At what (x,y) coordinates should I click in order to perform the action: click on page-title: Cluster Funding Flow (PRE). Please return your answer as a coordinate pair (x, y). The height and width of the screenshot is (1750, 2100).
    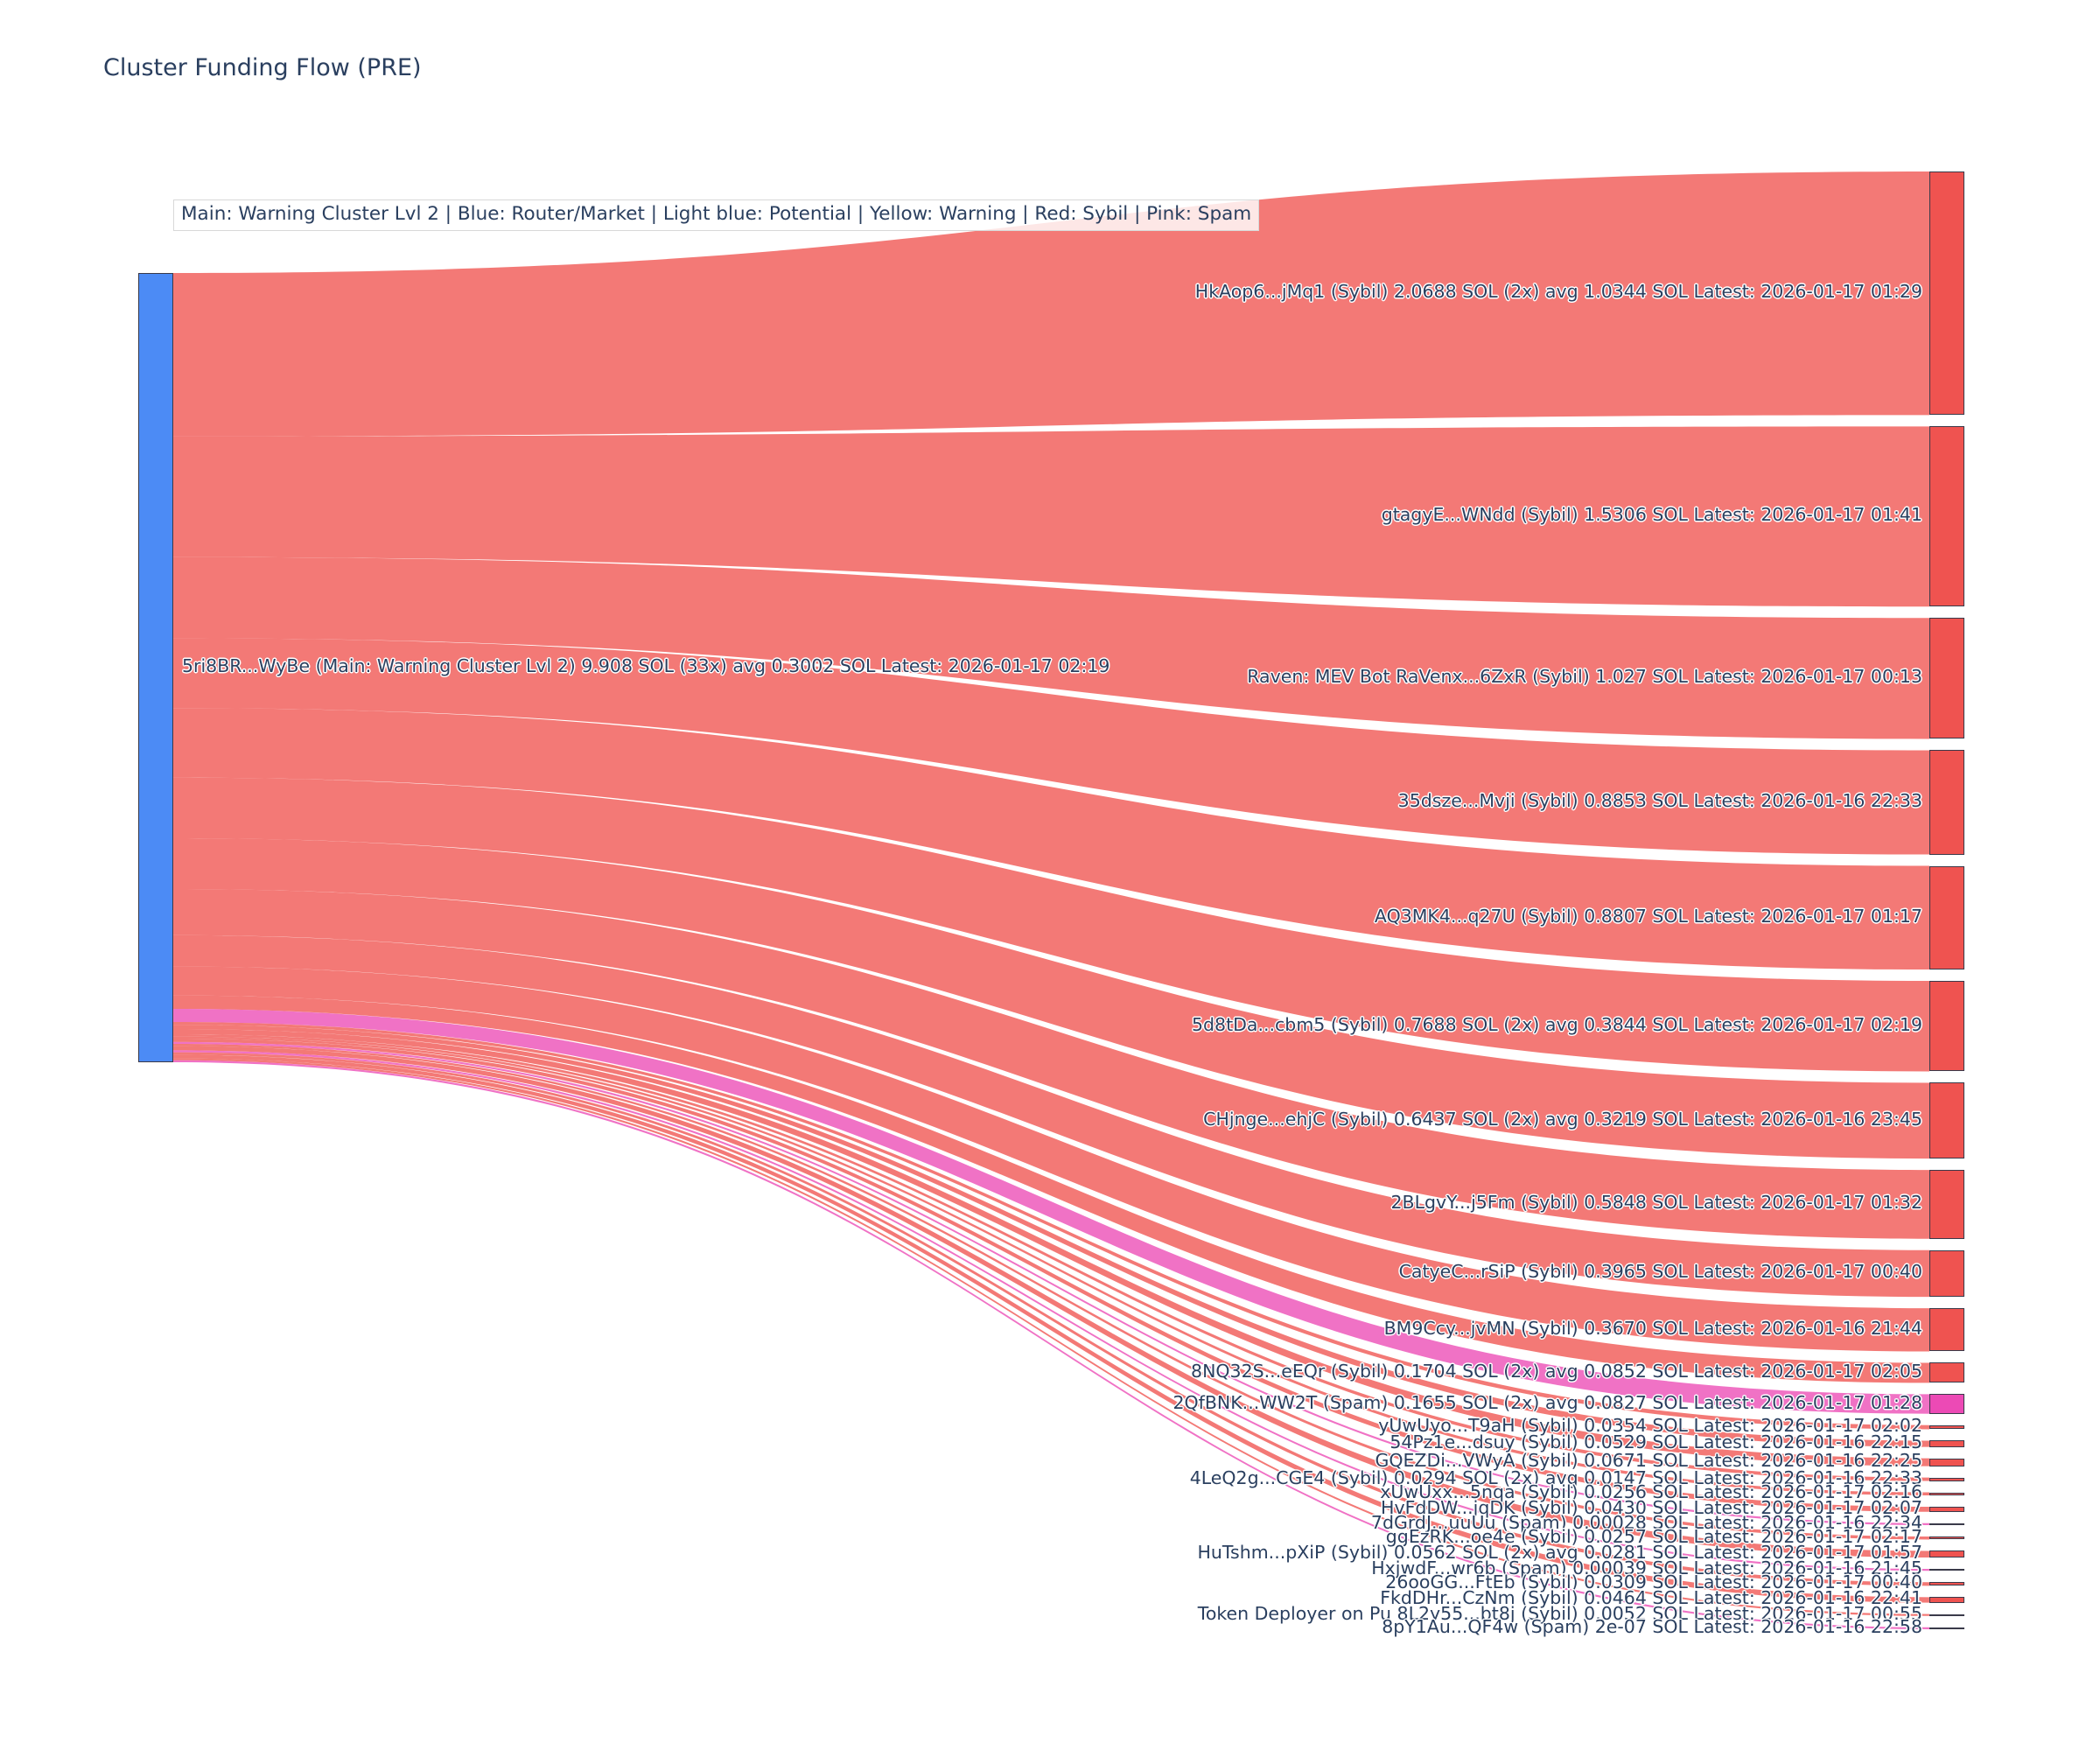
    Looking at the image, I should click on (262, 67).